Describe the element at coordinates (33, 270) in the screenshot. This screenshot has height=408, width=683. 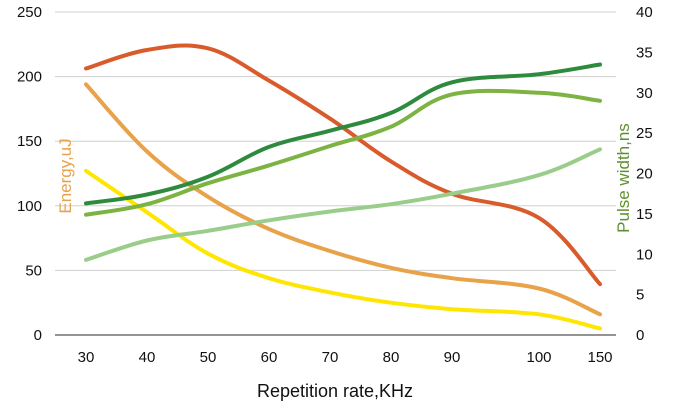
I see `left-tick-label: 50` at that location.